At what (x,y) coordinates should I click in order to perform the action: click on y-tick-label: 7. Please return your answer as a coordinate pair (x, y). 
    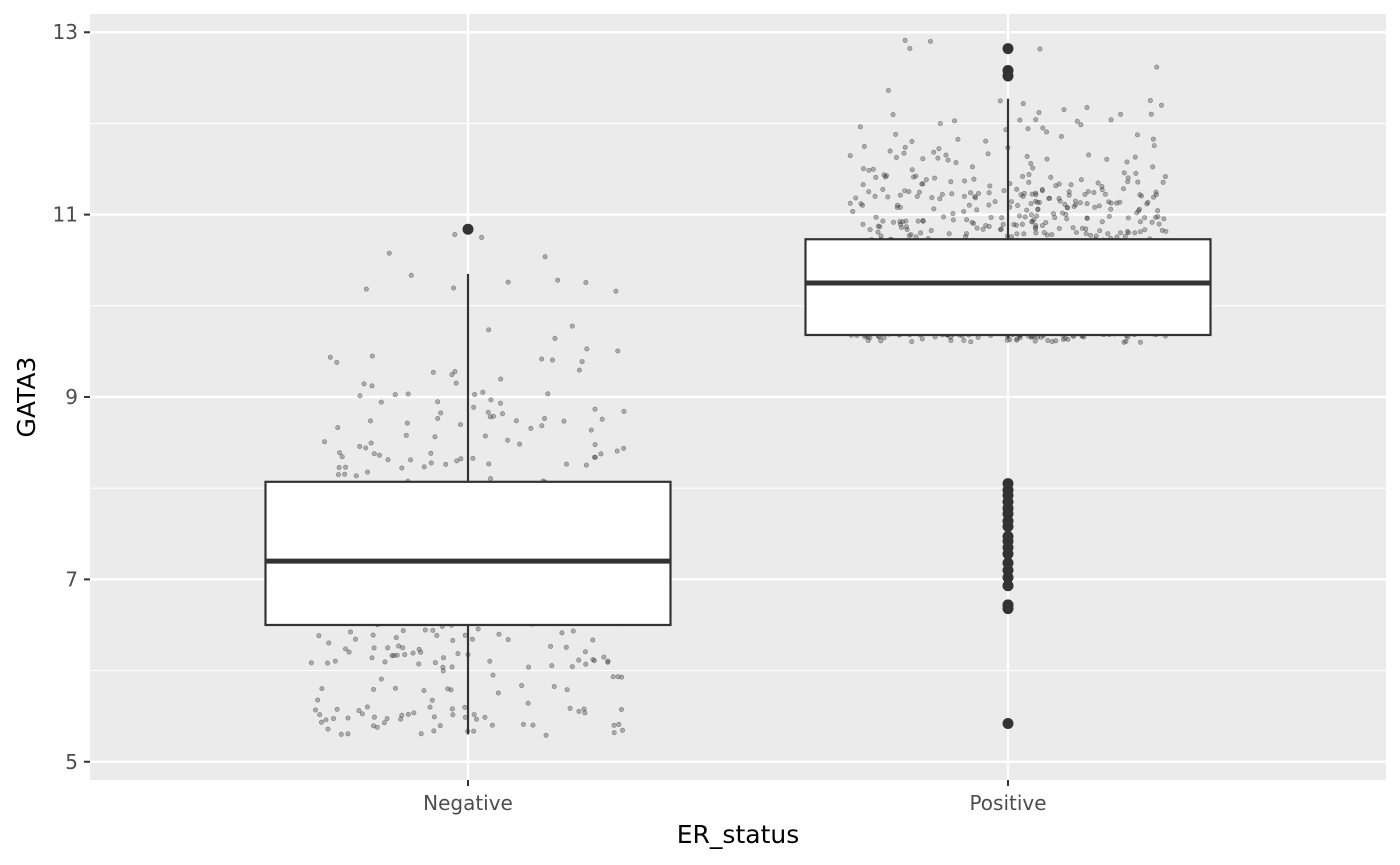
    Looking at the image, I should click on (71, 579).